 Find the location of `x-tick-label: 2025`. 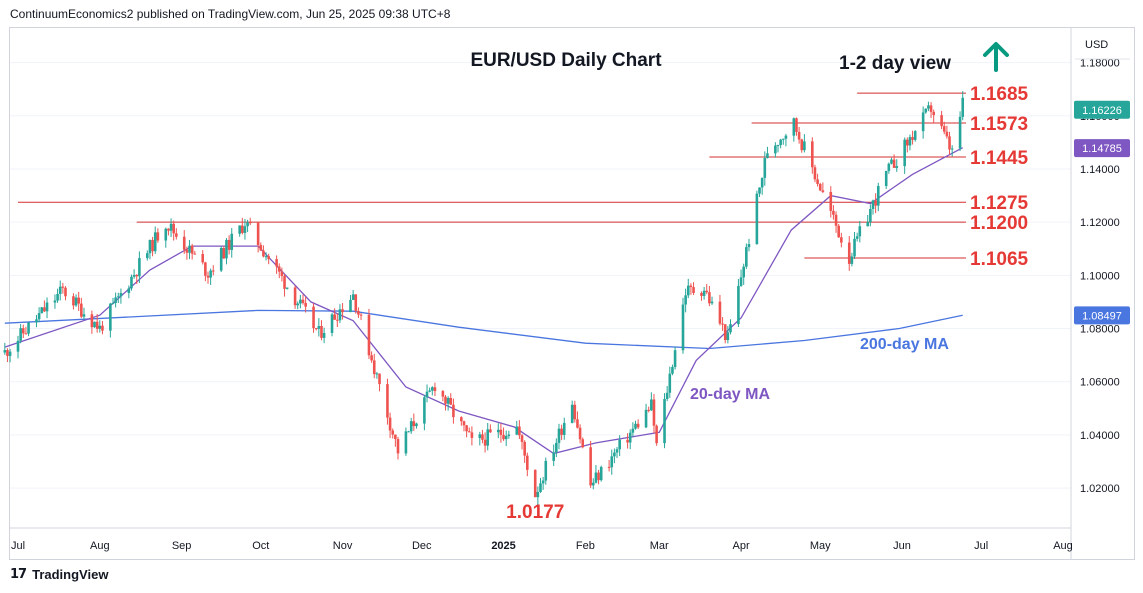

x-tick-label: 2025 is located at coordinates (503, 546).